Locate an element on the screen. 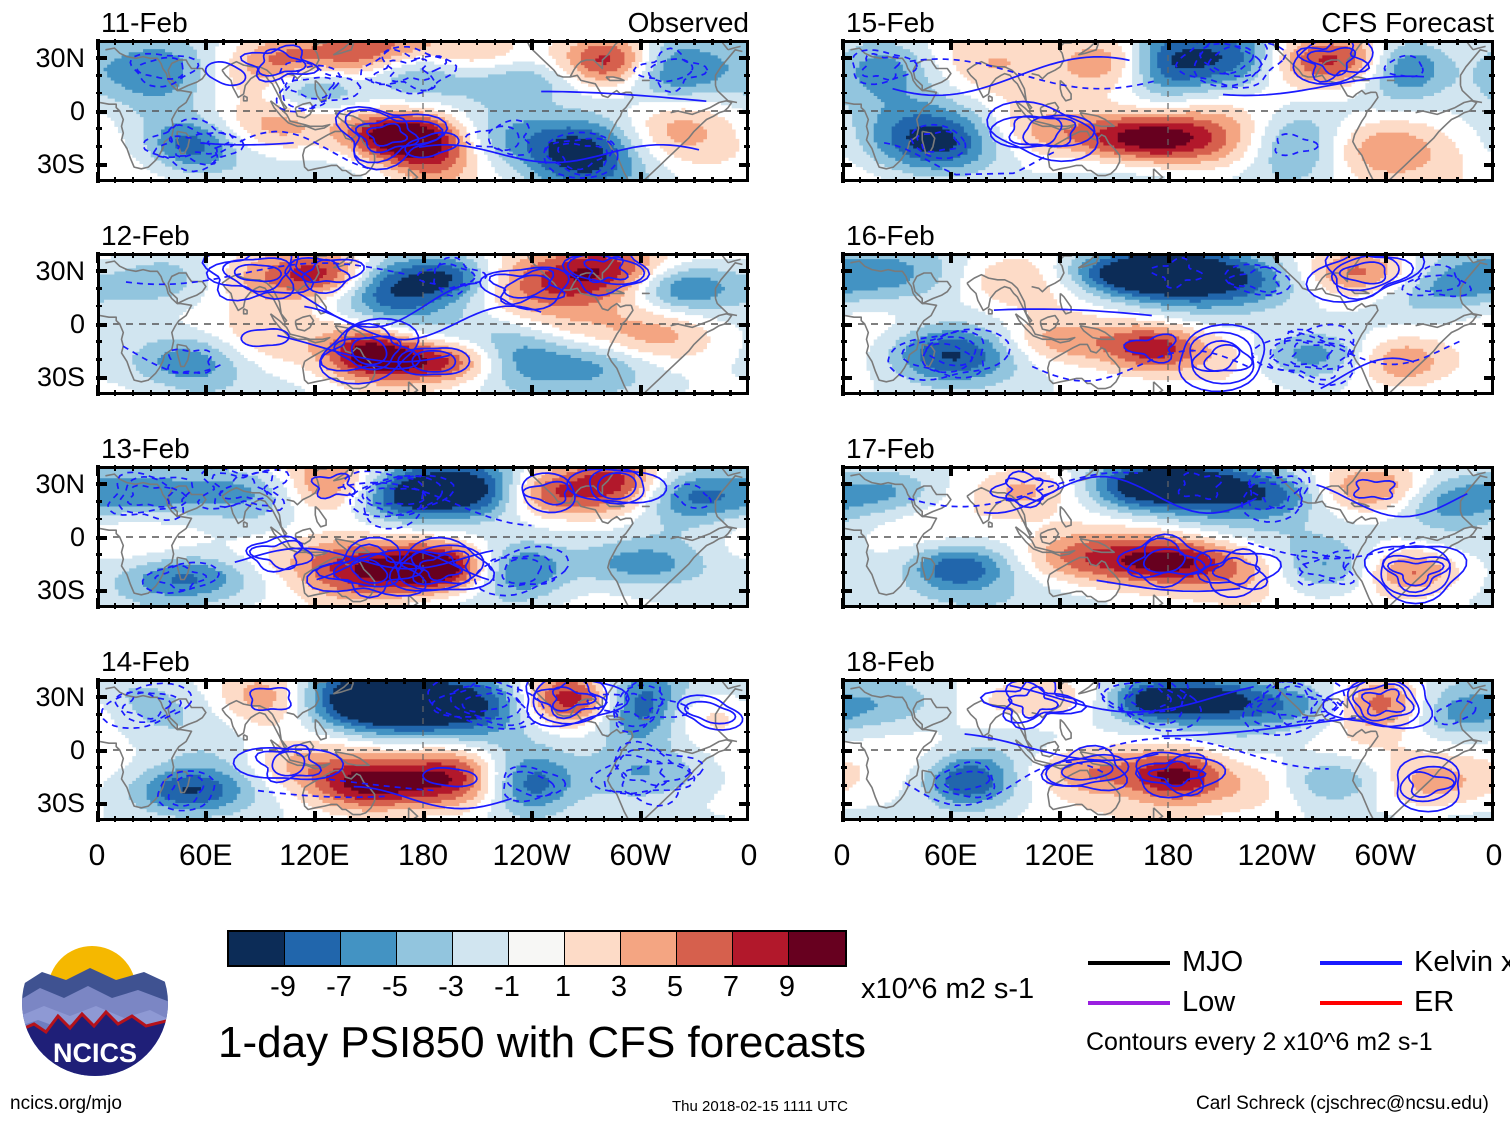  colorbar-tick-3: 3 is located at coordinates (619, 987).